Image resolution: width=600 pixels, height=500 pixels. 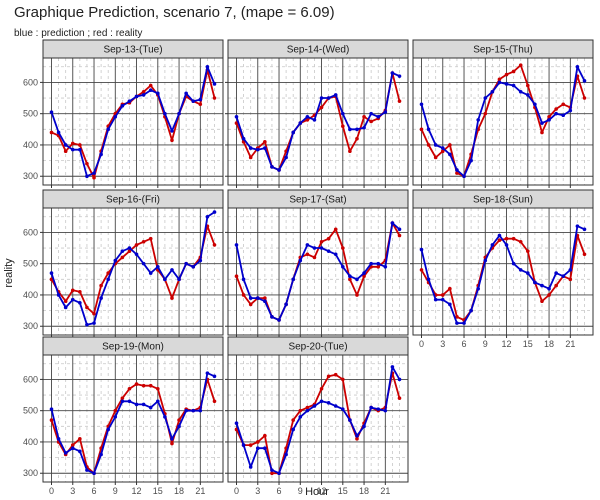 What do you see at coordinates (503, 200) in the screenshot?
I see `facet-strip-label: Sep-18-(Sun)` at bounding box center [503, 200].